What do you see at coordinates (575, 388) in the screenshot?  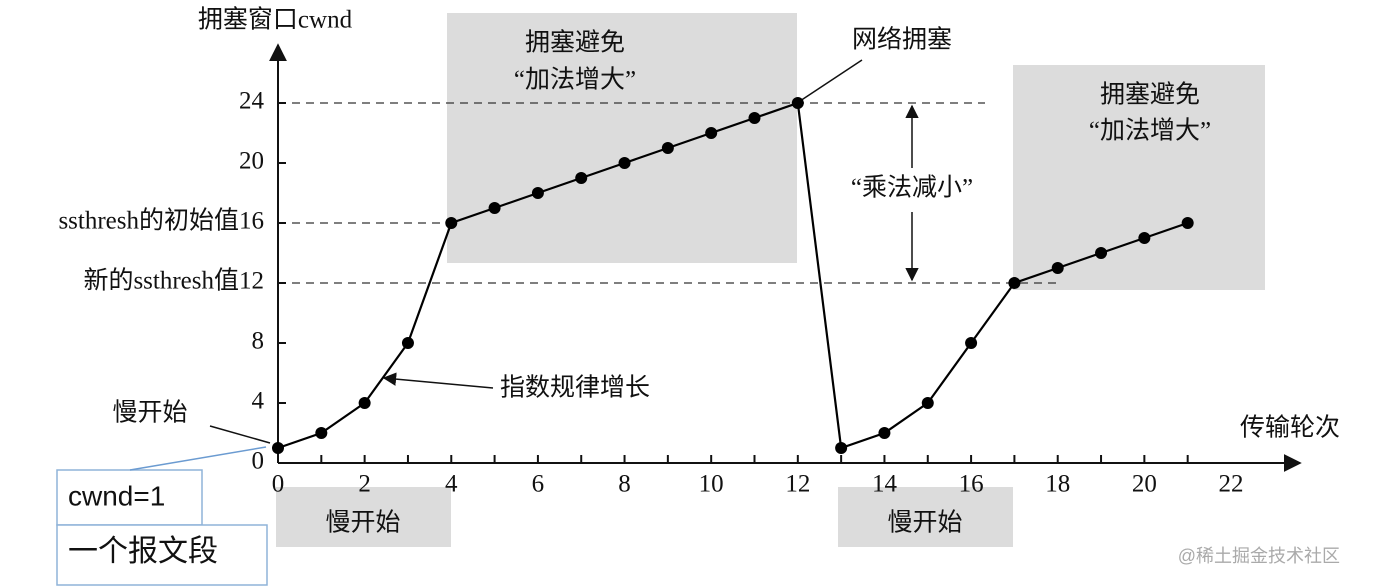 I see `annotation: 指数规律增长` at bounding box center [575, 388].